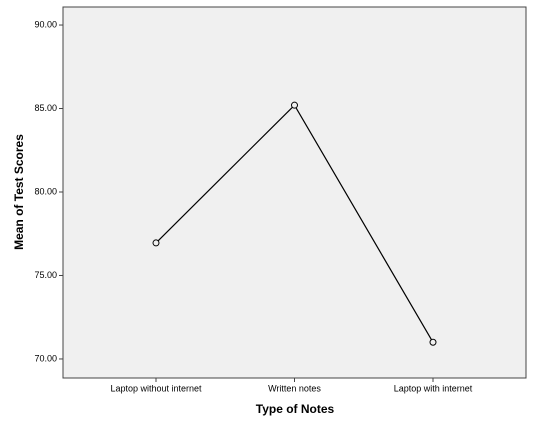 The height and width of the screenshot is (430, 537). I want to click on y-tick-label: 85.00, so click(45, 108).